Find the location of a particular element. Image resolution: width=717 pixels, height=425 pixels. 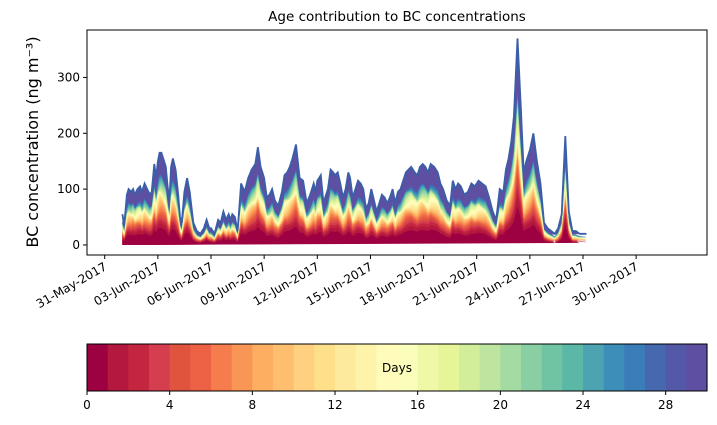

cb-tick-label-0: 0 is located at coordinates (87, 405).